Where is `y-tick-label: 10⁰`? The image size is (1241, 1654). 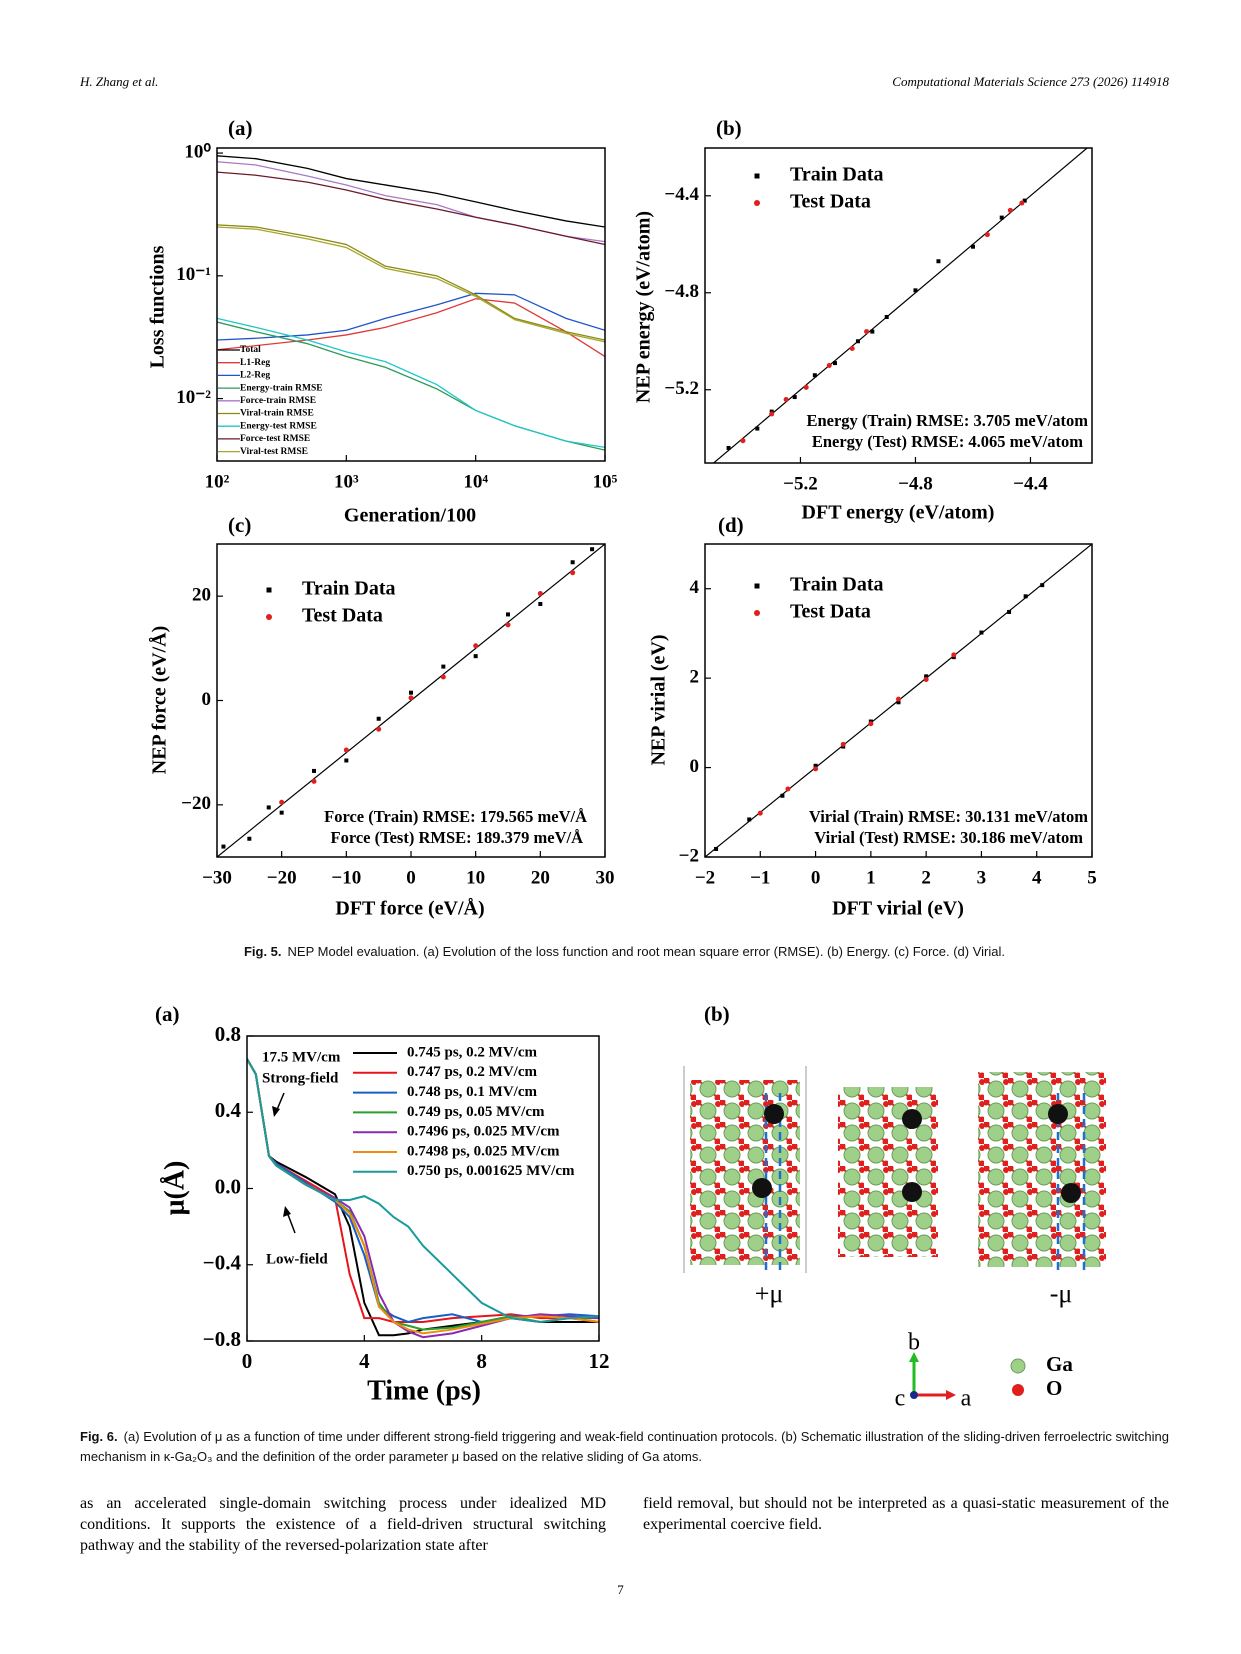
y-tick-label: 10⁰ is located at coordinates (197, 151).